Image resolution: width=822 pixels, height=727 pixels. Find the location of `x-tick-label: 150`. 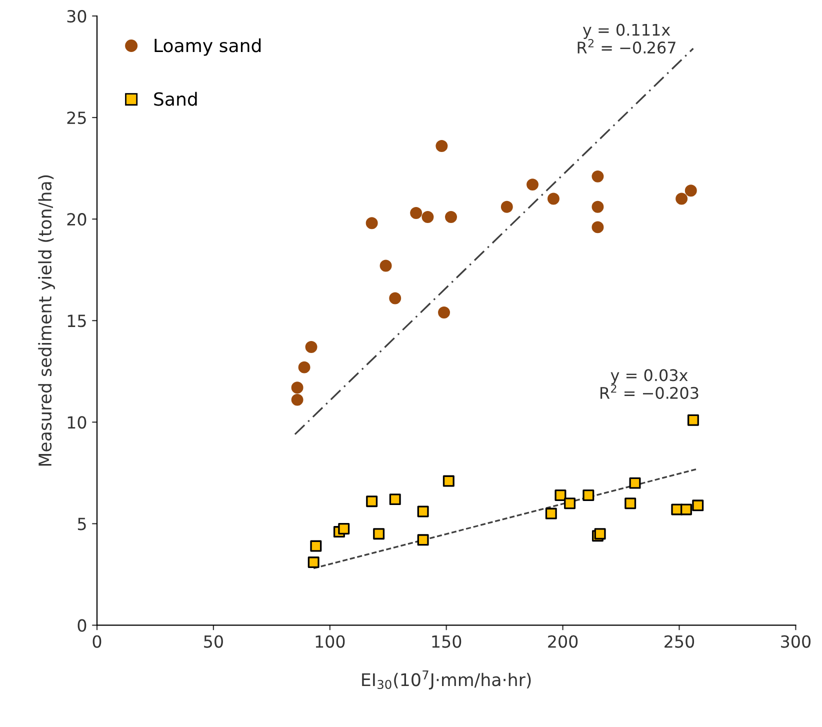

x-tick-label: 150 is located at coordinates (447, 641).